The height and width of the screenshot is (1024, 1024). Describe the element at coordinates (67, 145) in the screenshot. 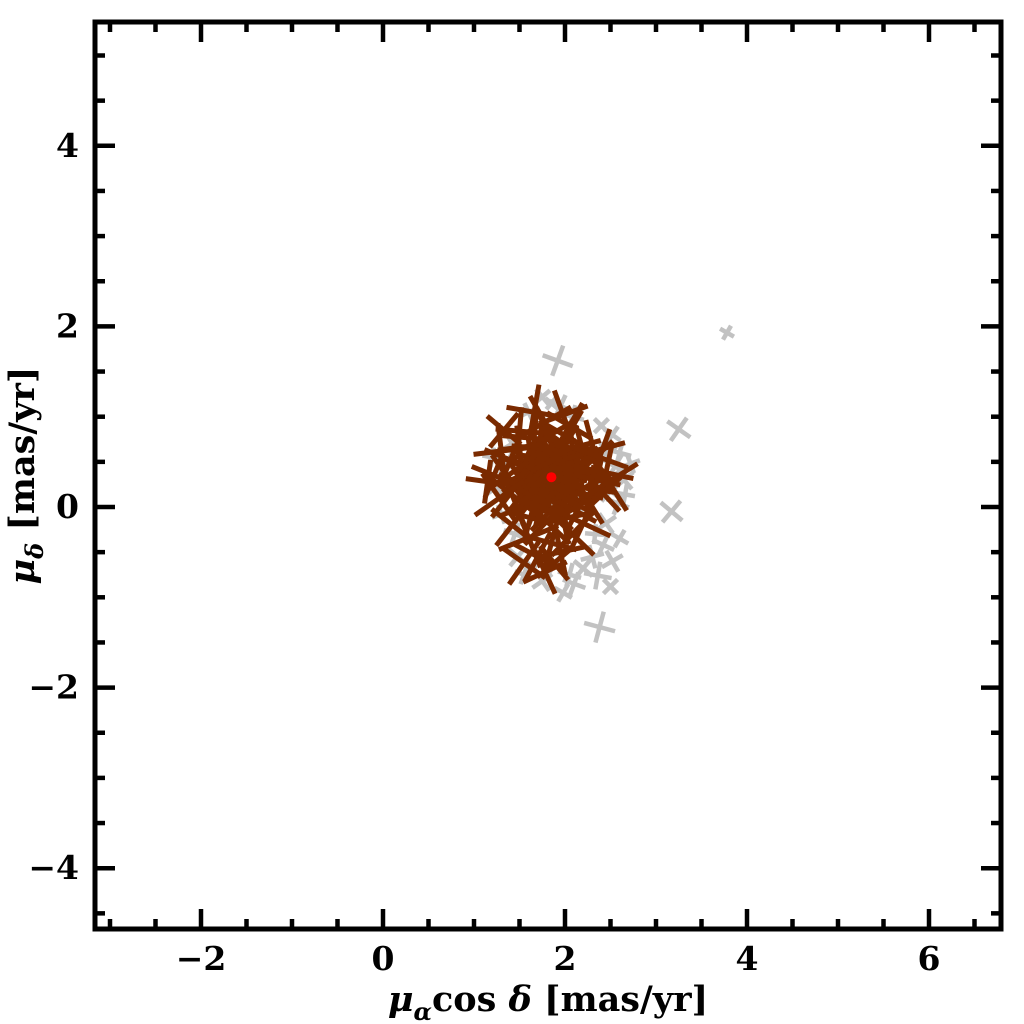

I see `y-tick-label: 4` at that location.